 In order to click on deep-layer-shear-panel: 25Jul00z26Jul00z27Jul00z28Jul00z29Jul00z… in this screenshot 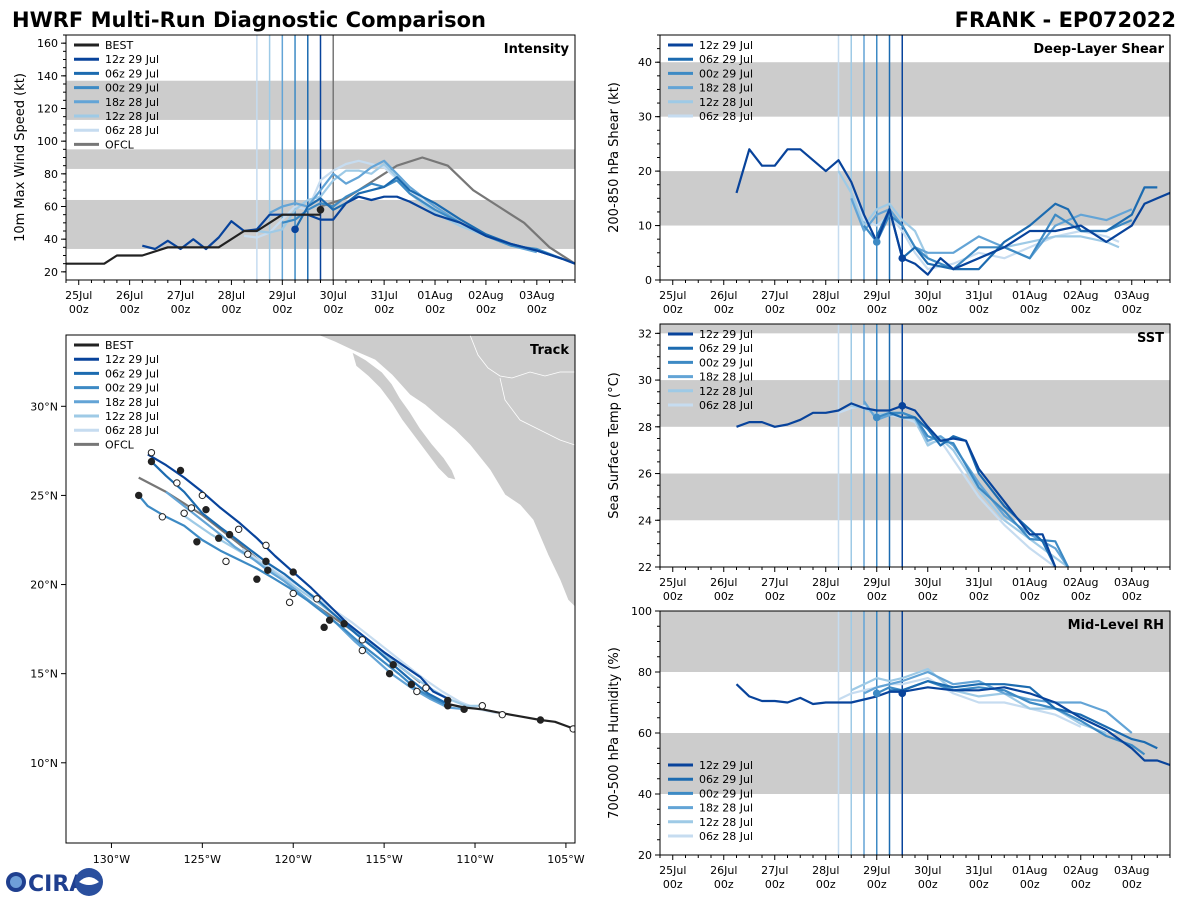, I will do `click(889, 175)`.